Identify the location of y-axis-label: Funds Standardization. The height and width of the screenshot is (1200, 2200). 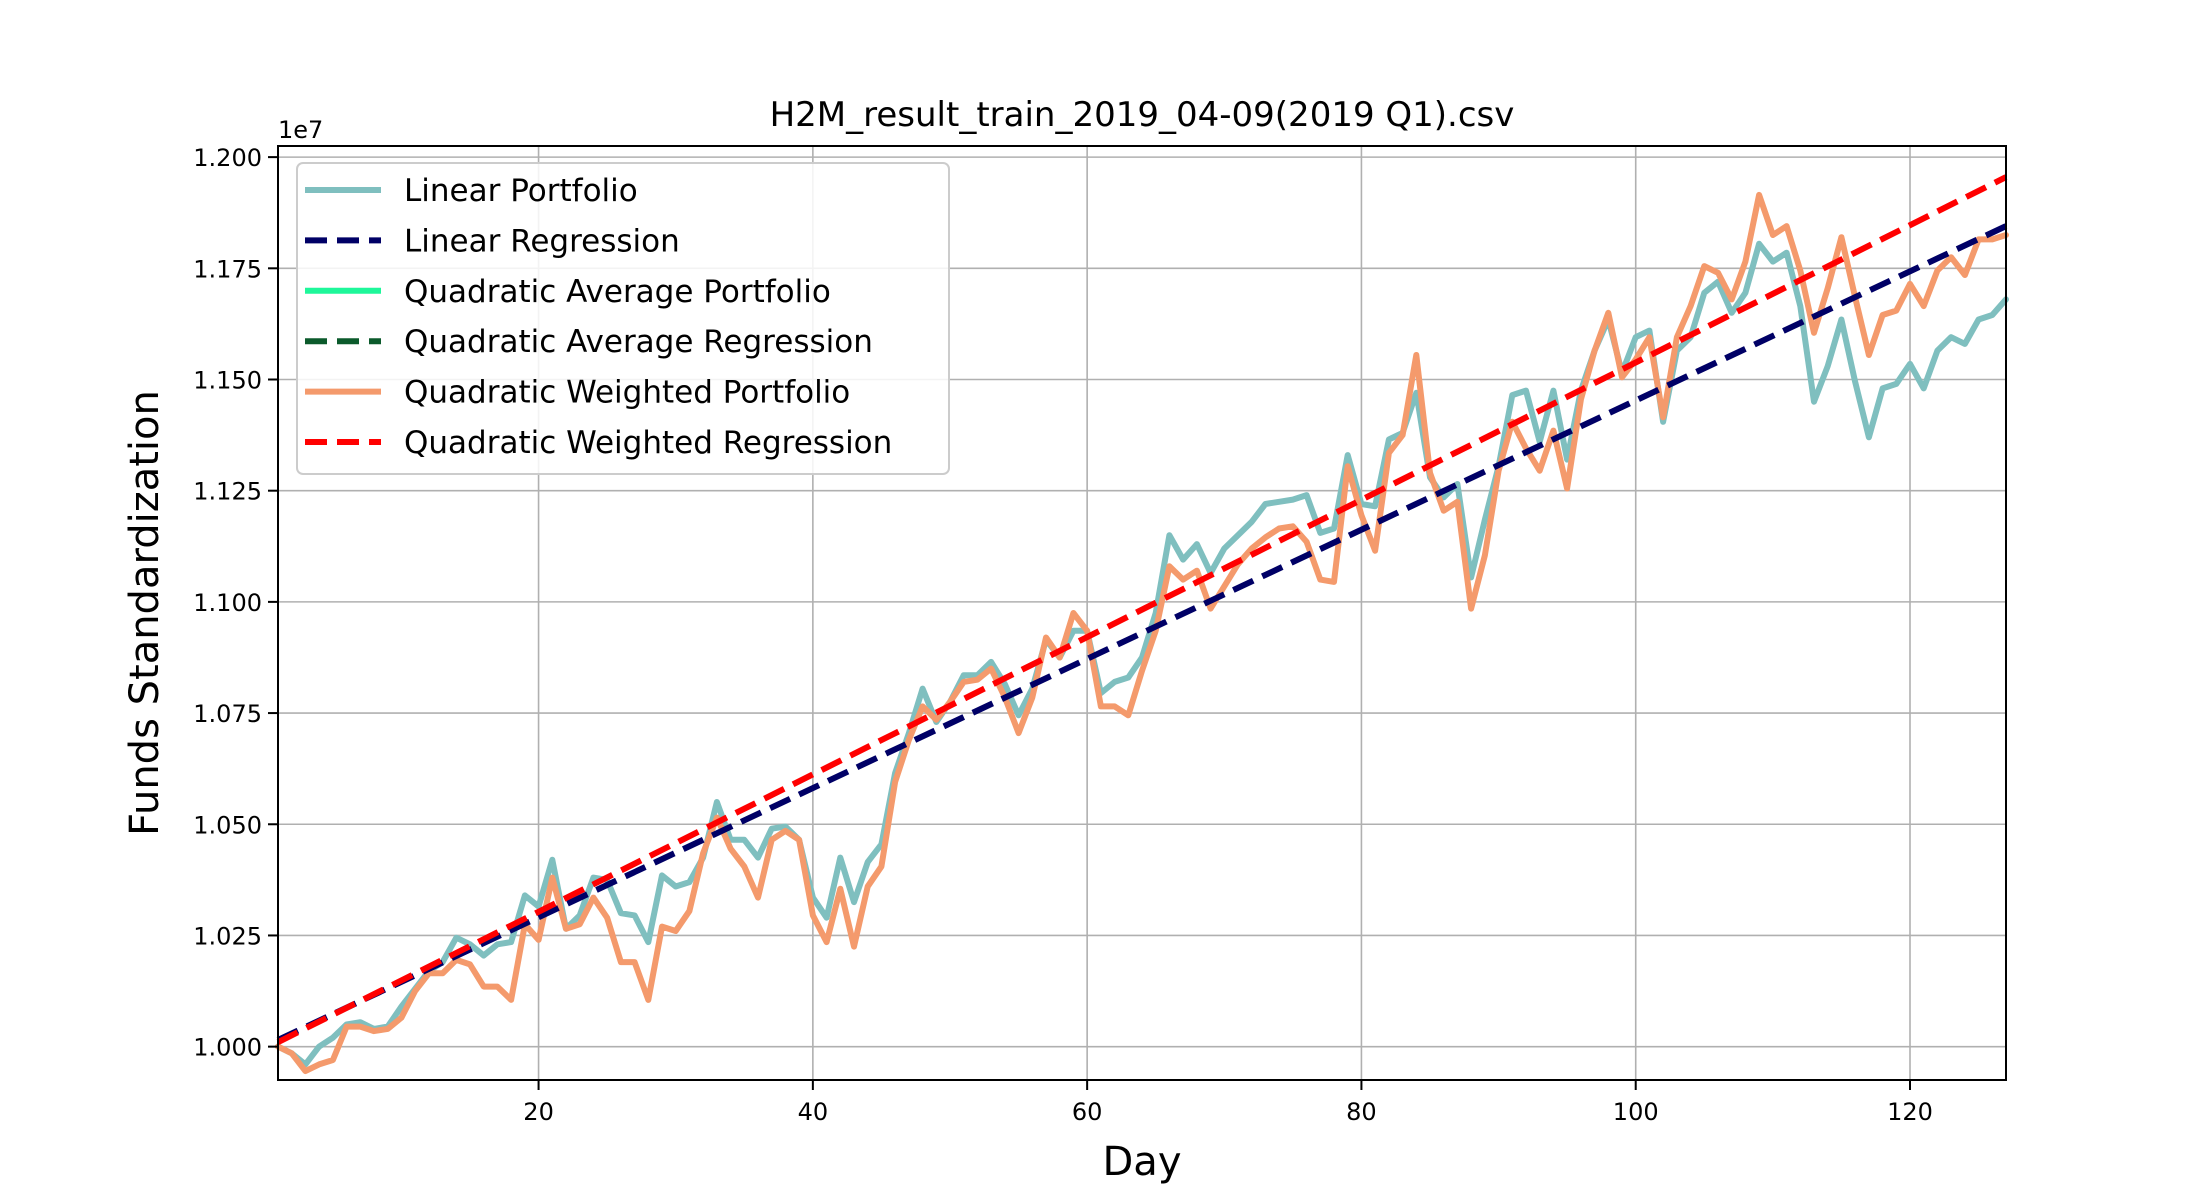
(145, 613).